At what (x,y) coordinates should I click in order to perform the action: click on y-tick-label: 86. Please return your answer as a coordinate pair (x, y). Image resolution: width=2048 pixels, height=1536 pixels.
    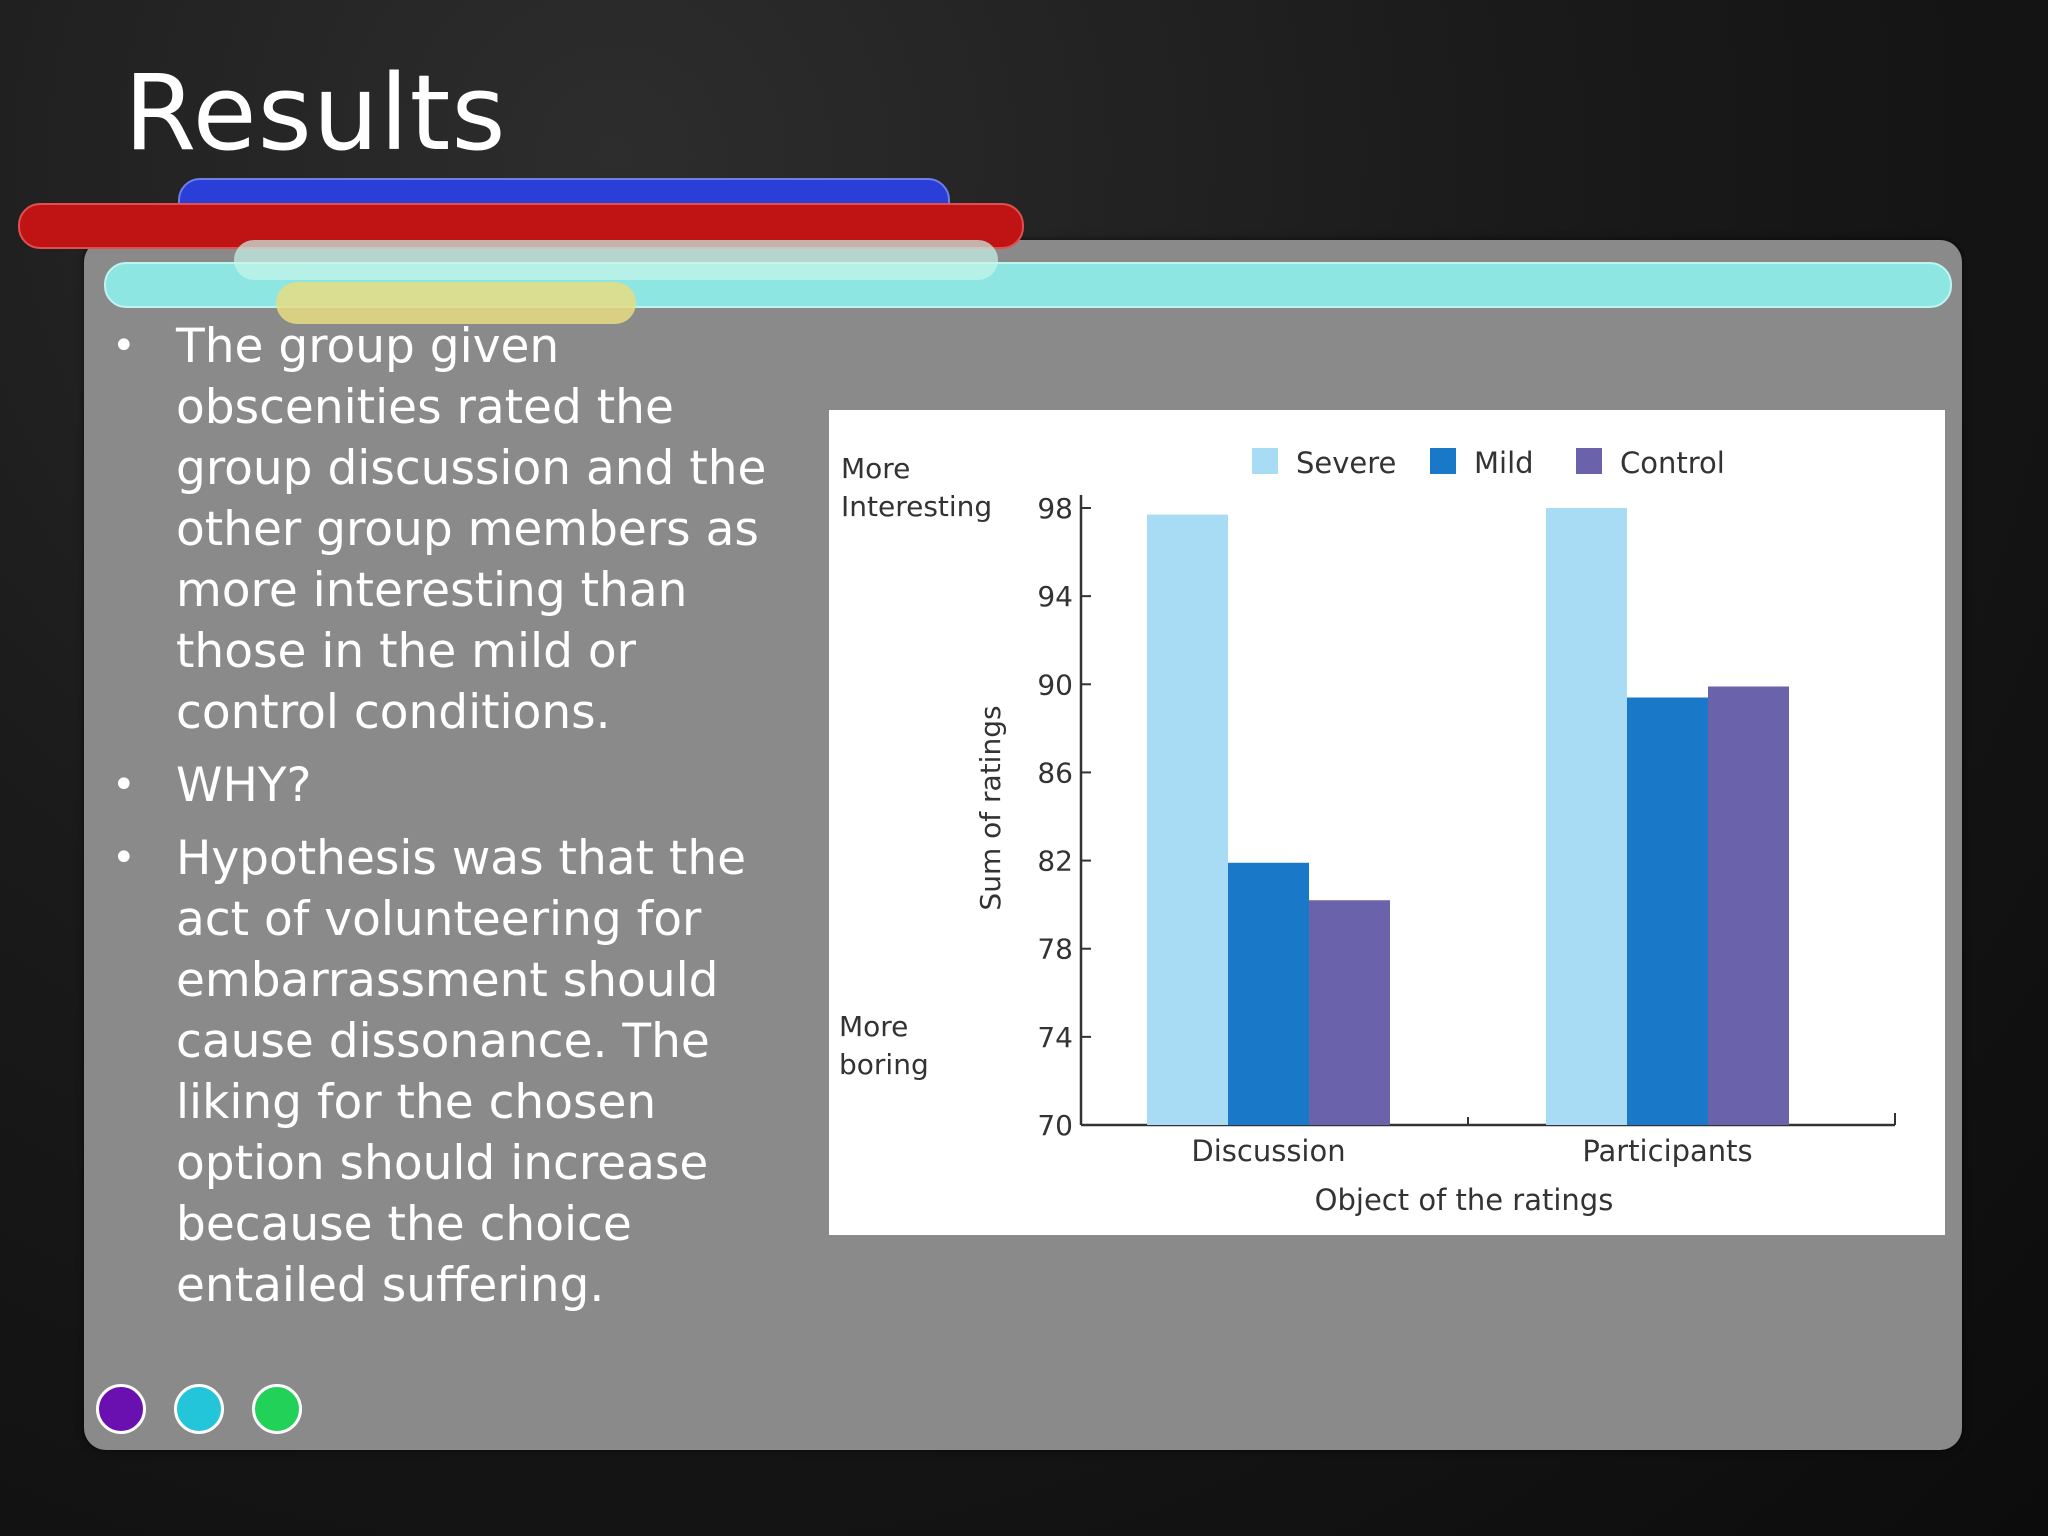
    Looking at the image, I should click on (1055, 772).